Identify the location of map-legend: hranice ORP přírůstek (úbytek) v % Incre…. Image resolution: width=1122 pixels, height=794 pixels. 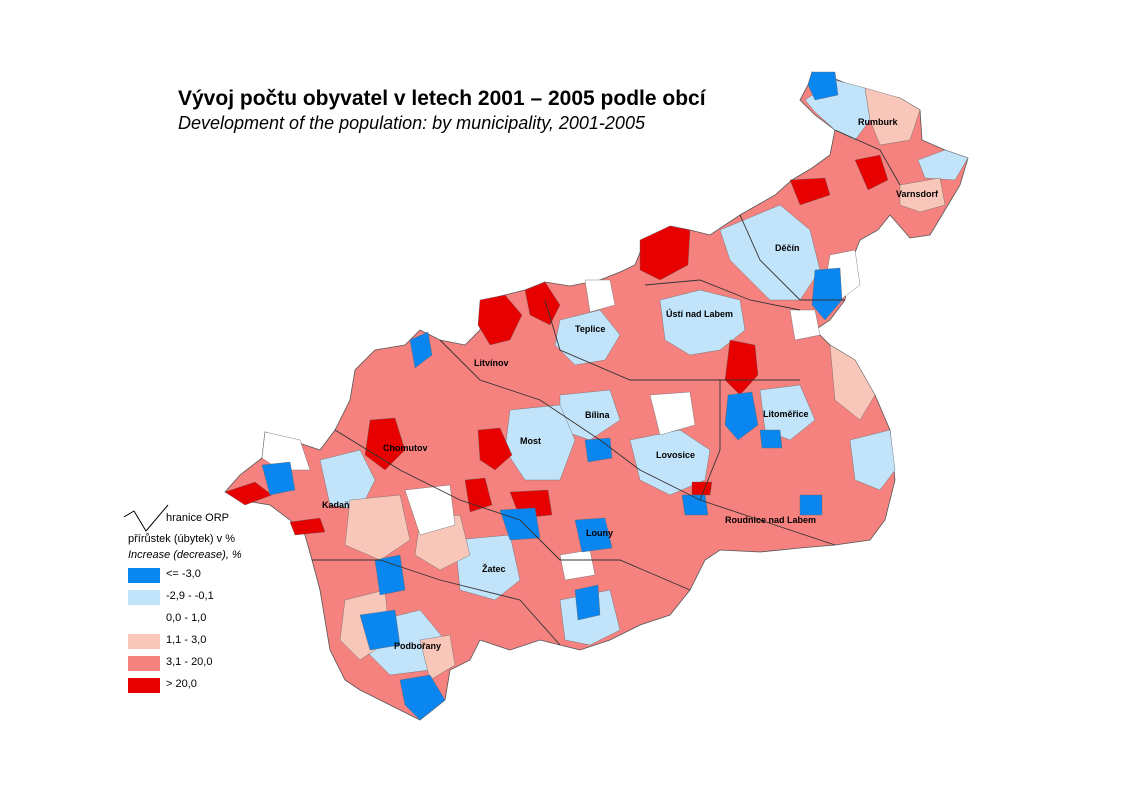
(222, 599).